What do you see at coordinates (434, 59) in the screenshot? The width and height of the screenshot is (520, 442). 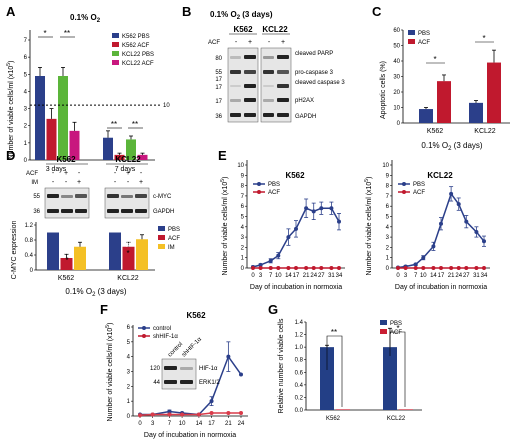 I see `sig-marker: *` at bounding box center [434, 59].